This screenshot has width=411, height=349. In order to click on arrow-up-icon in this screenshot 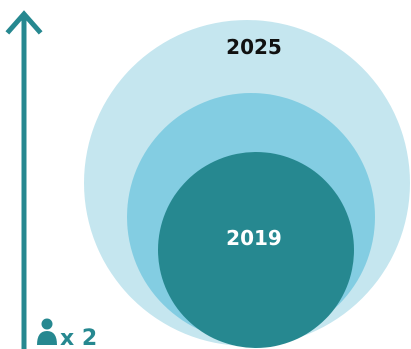, I will do `click(24, 179)`.